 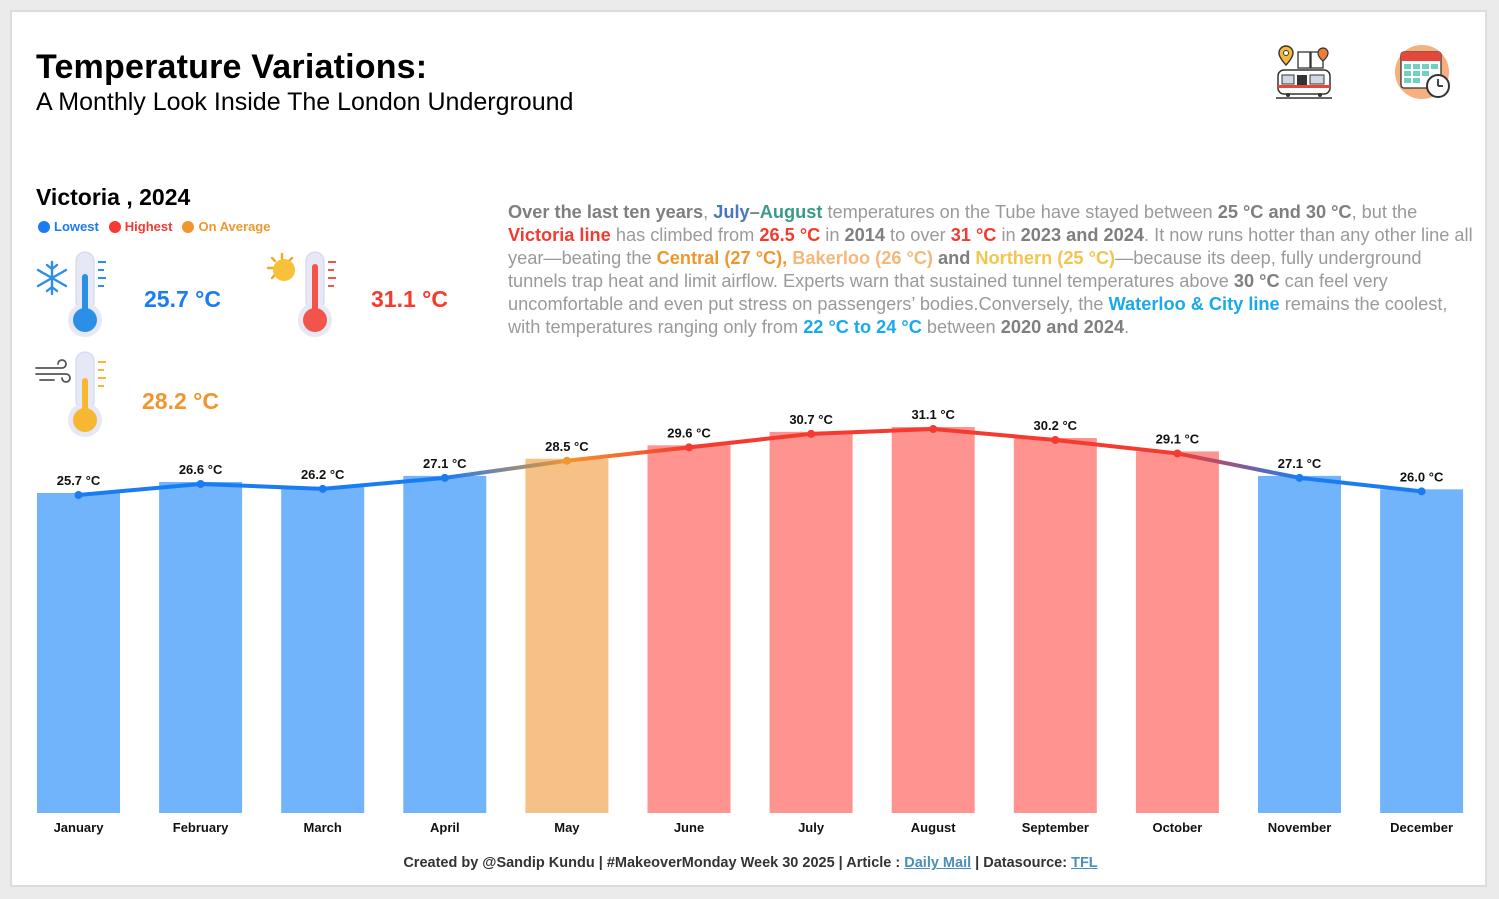 I want to click on x-tick-label: November, so click(x=1300, y=827).